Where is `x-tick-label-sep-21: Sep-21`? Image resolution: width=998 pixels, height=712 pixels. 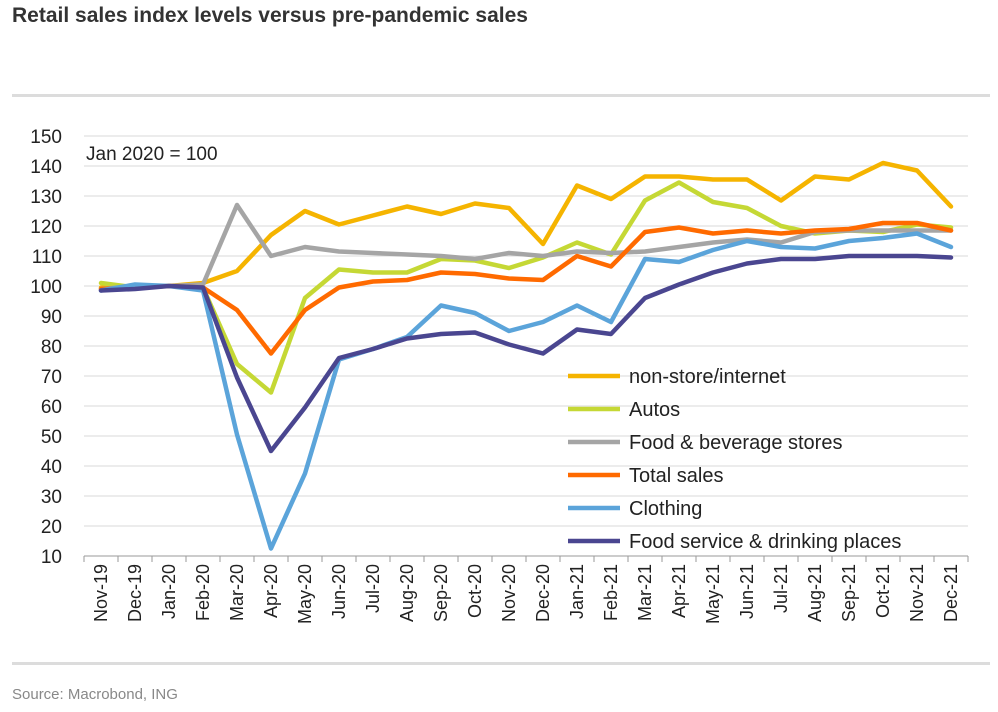 x-tick-label-sep-21: Sep-21 is located at coordinates (849, 593).